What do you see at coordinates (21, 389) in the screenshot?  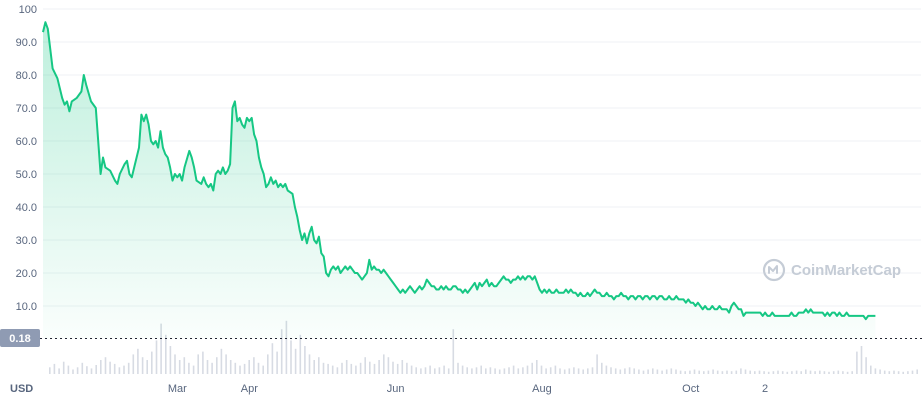 I see `currency-label: USD` at bounding box center [21, 389].